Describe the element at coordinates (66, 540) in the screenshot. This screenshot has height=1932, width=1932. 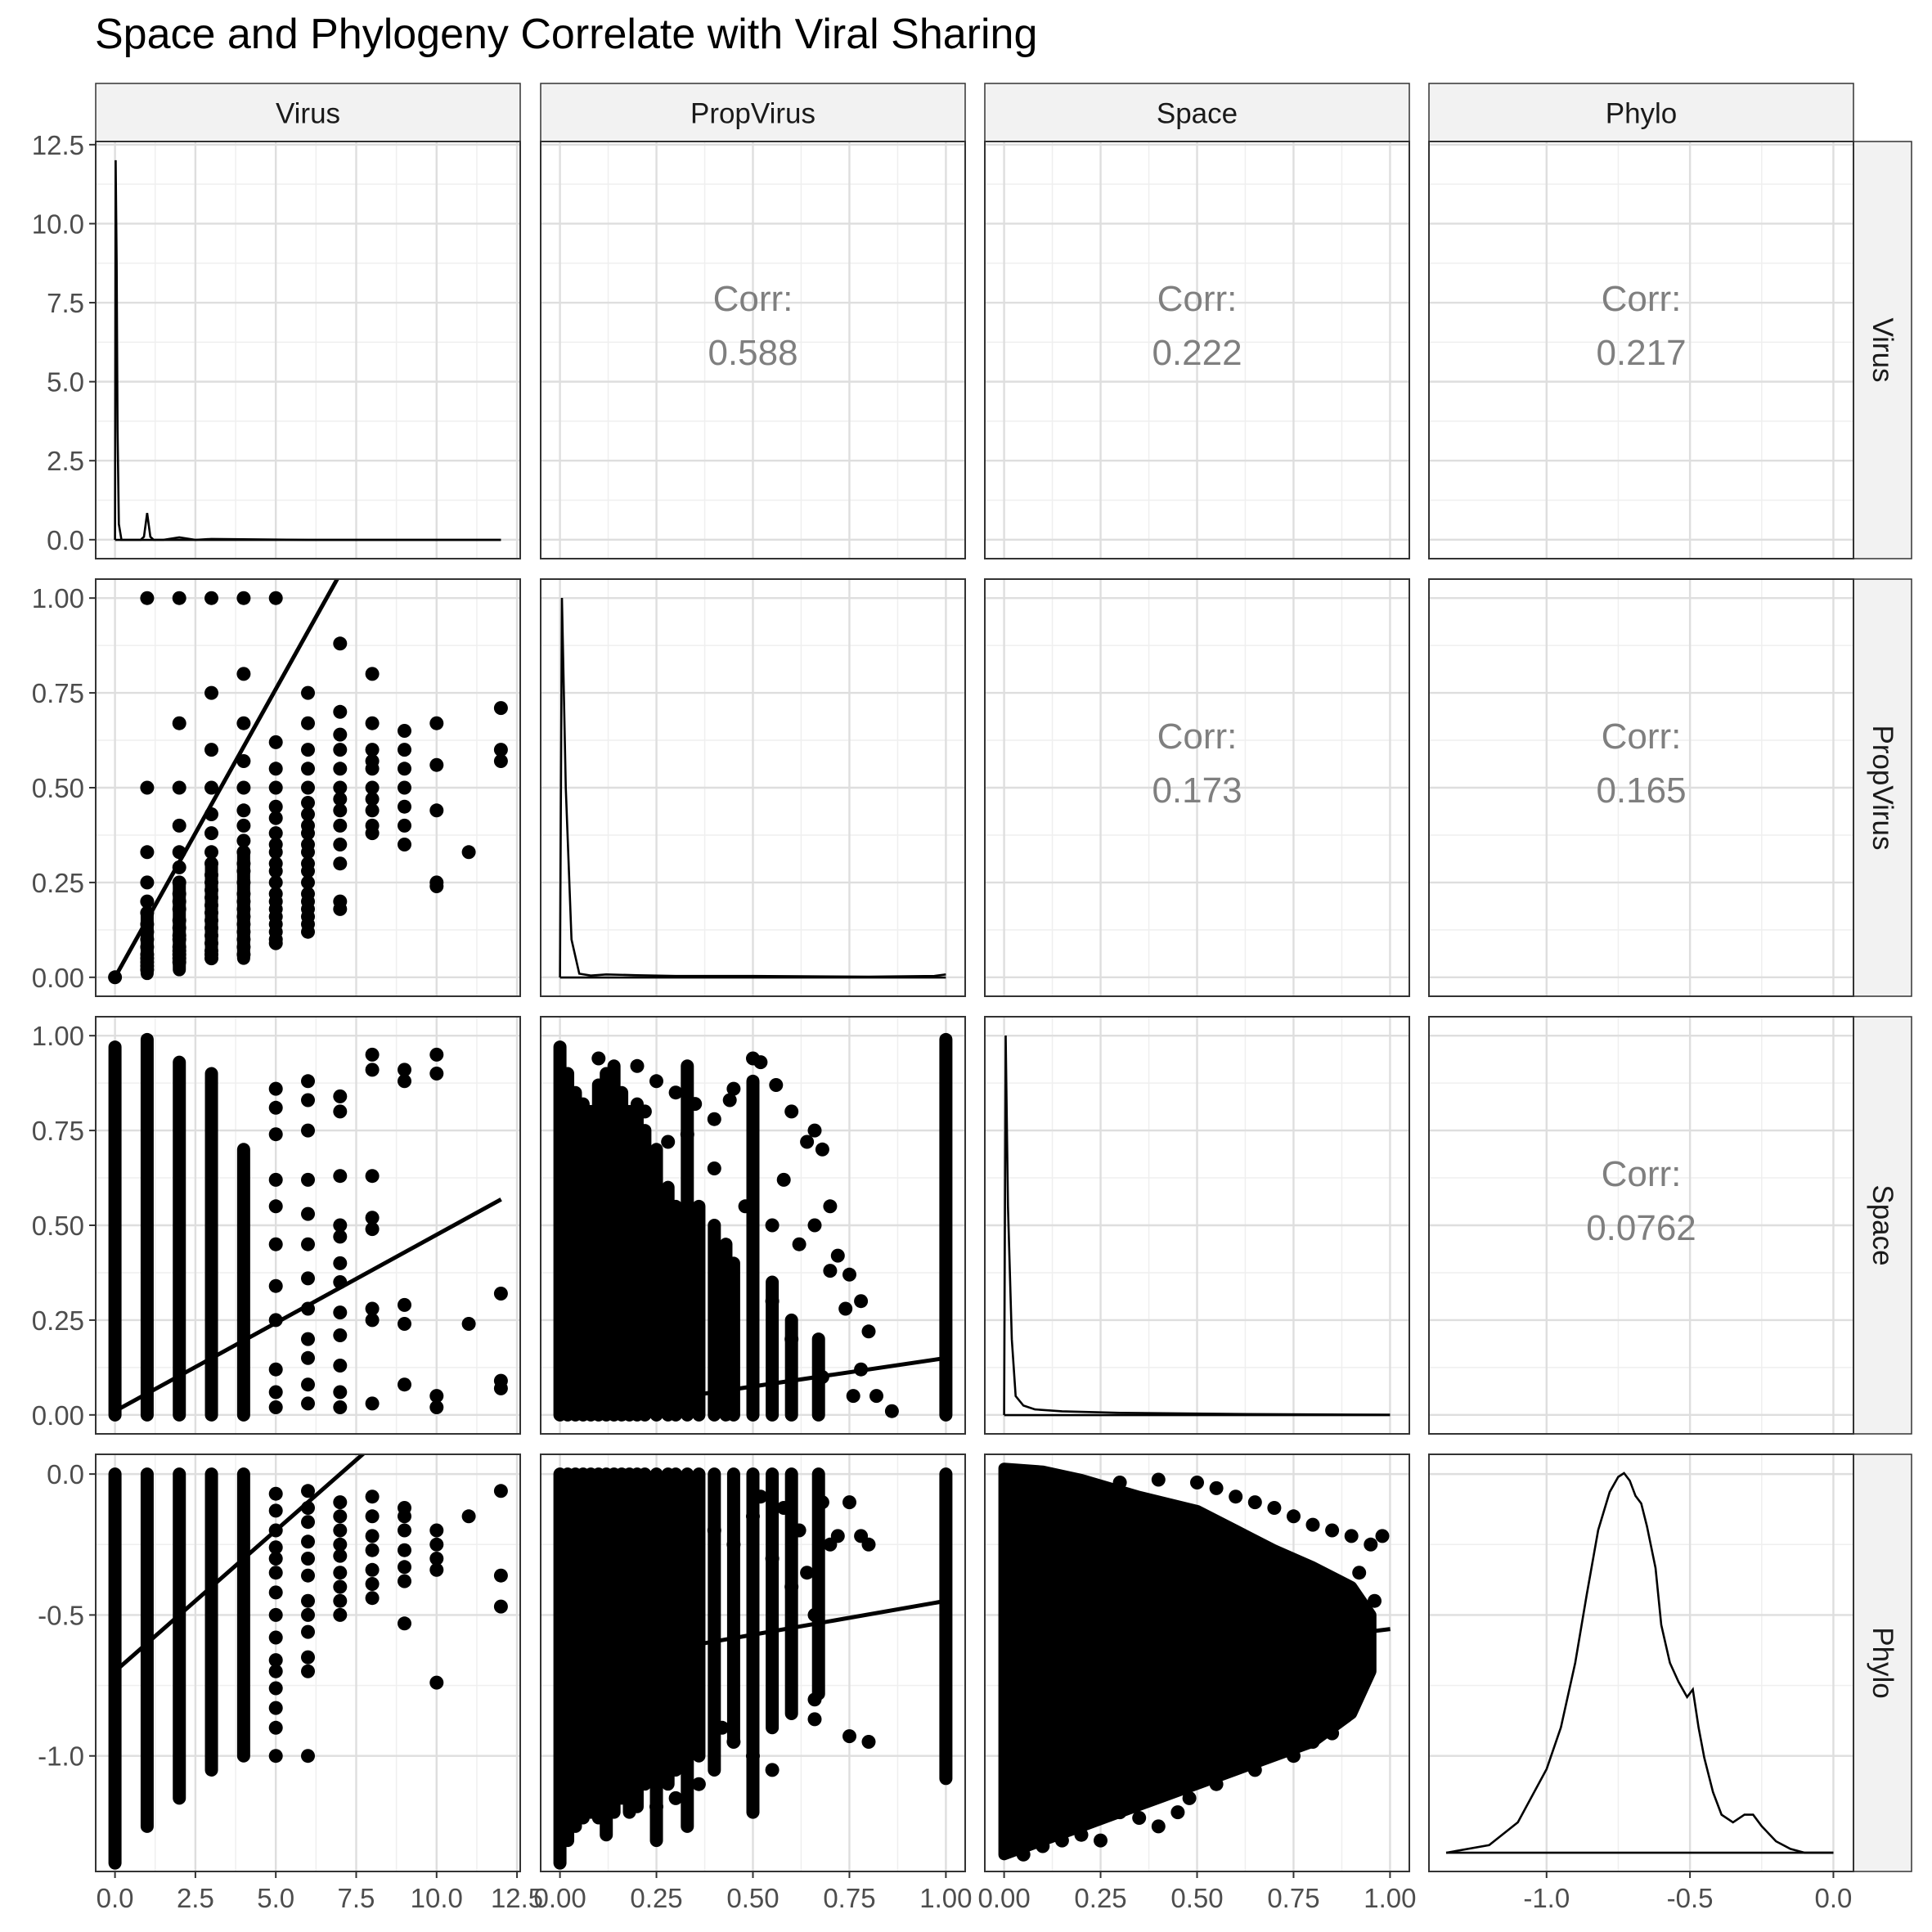
I see `y-tick-label: 0.0` at that location.